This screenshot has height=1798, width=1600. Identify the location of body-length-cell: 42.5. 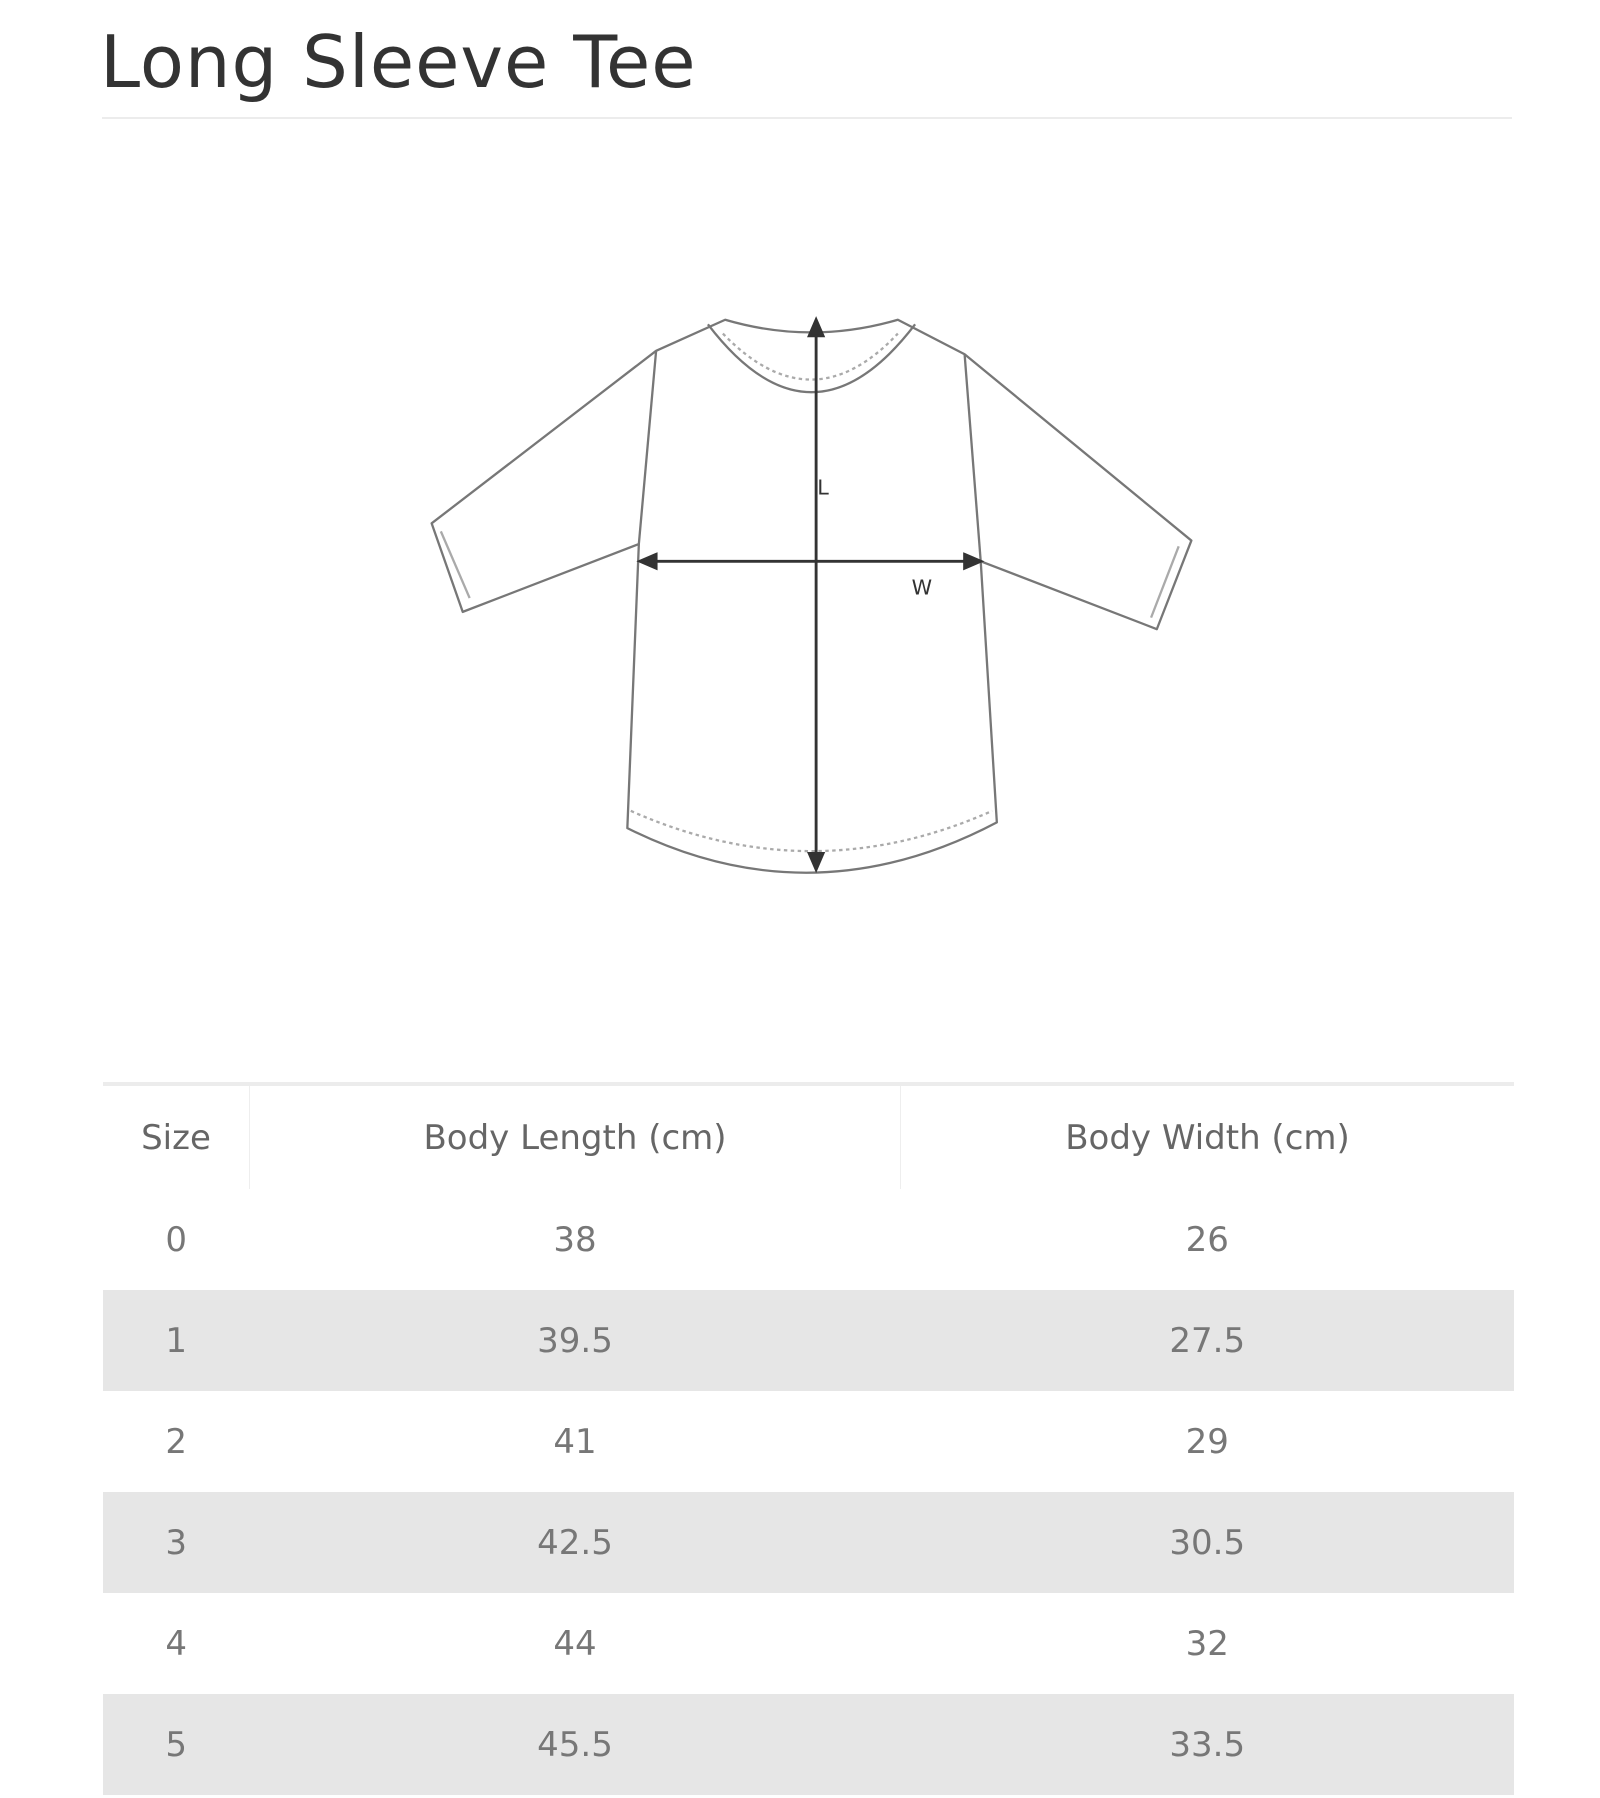
(575, 1542).